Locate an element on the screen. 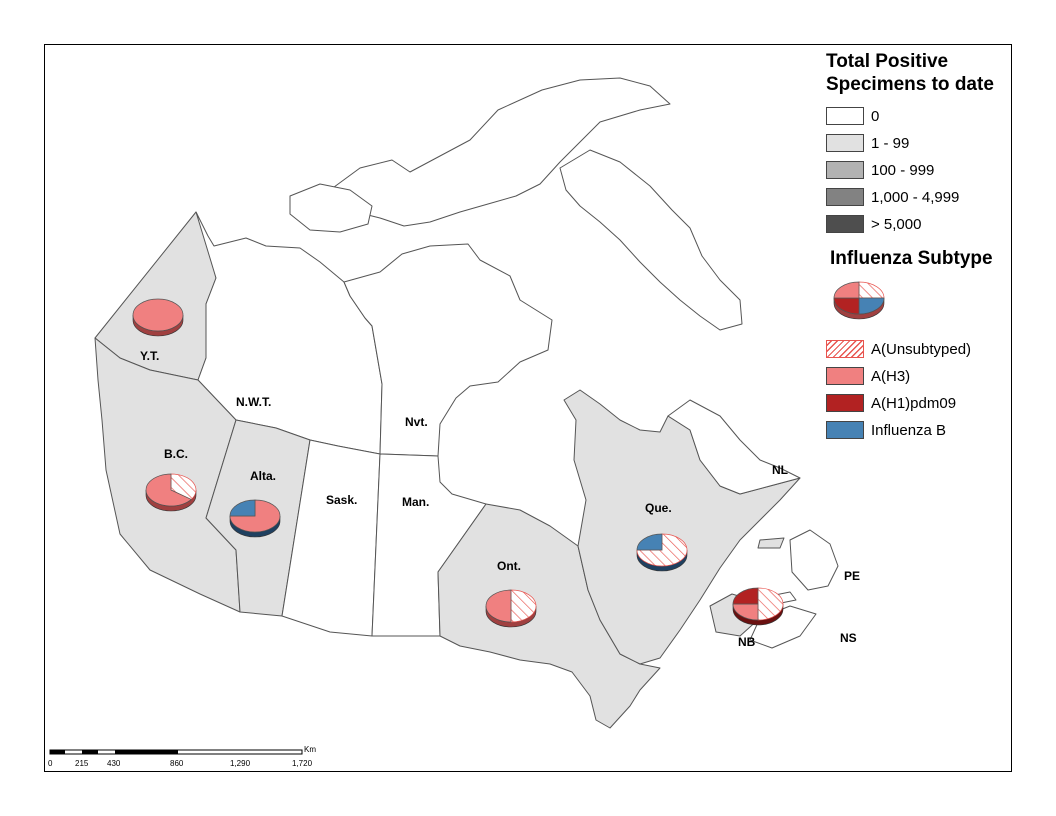 The height and width of the screenshot is (816, 1056). legend-subtype-label: Influenza B is located at coordinates (909, 430).